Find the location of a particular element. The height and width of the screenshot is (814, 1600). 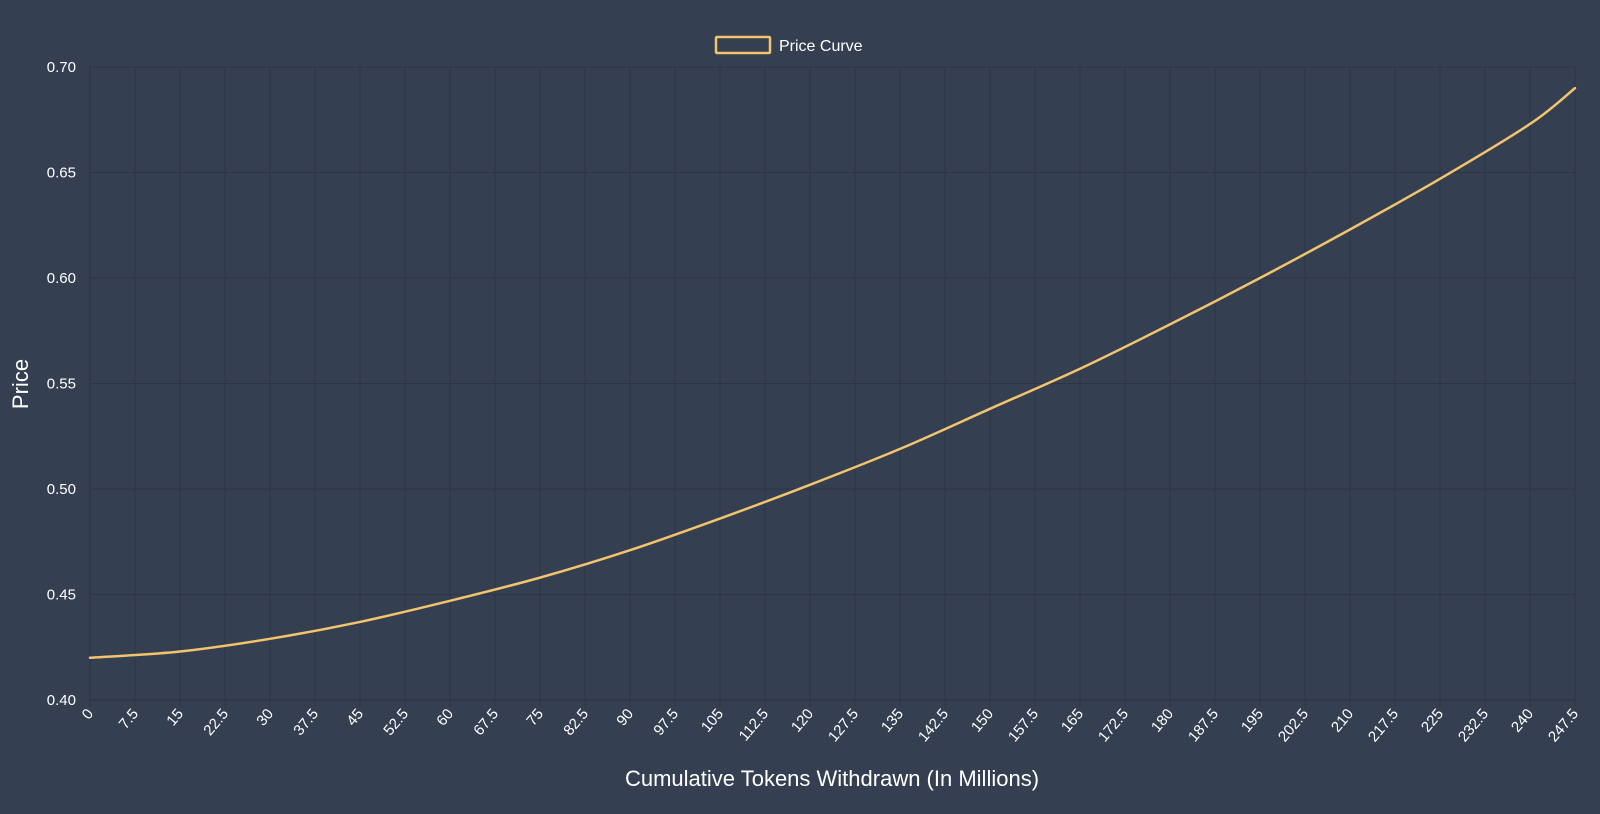

x-tick-label: 240 is located at coordinates (1522, 721).